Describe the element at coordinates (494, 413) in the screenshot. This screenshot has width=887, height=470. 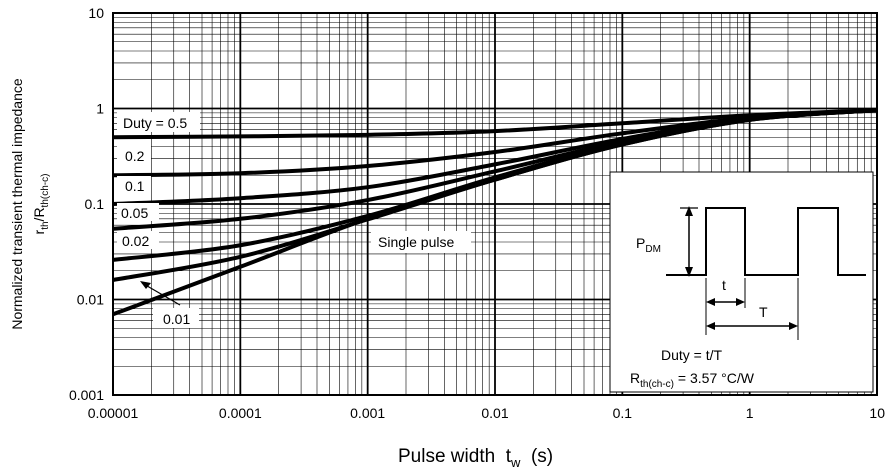
I see `x-tick-label: 0.01` at that location.